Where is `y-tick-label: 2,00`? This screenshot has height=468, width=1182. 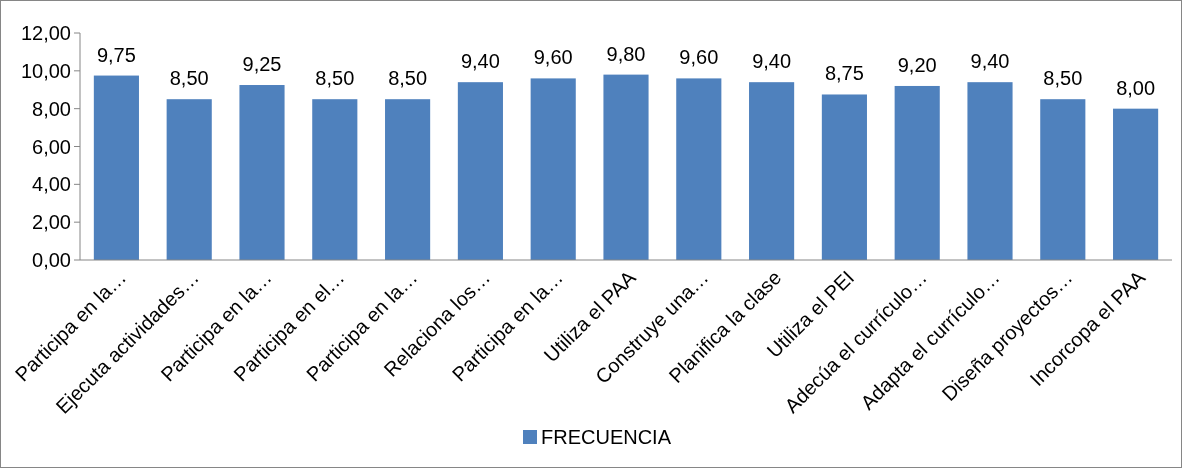 y-tick-label: 2,00 is located at coordinates (51, 222).